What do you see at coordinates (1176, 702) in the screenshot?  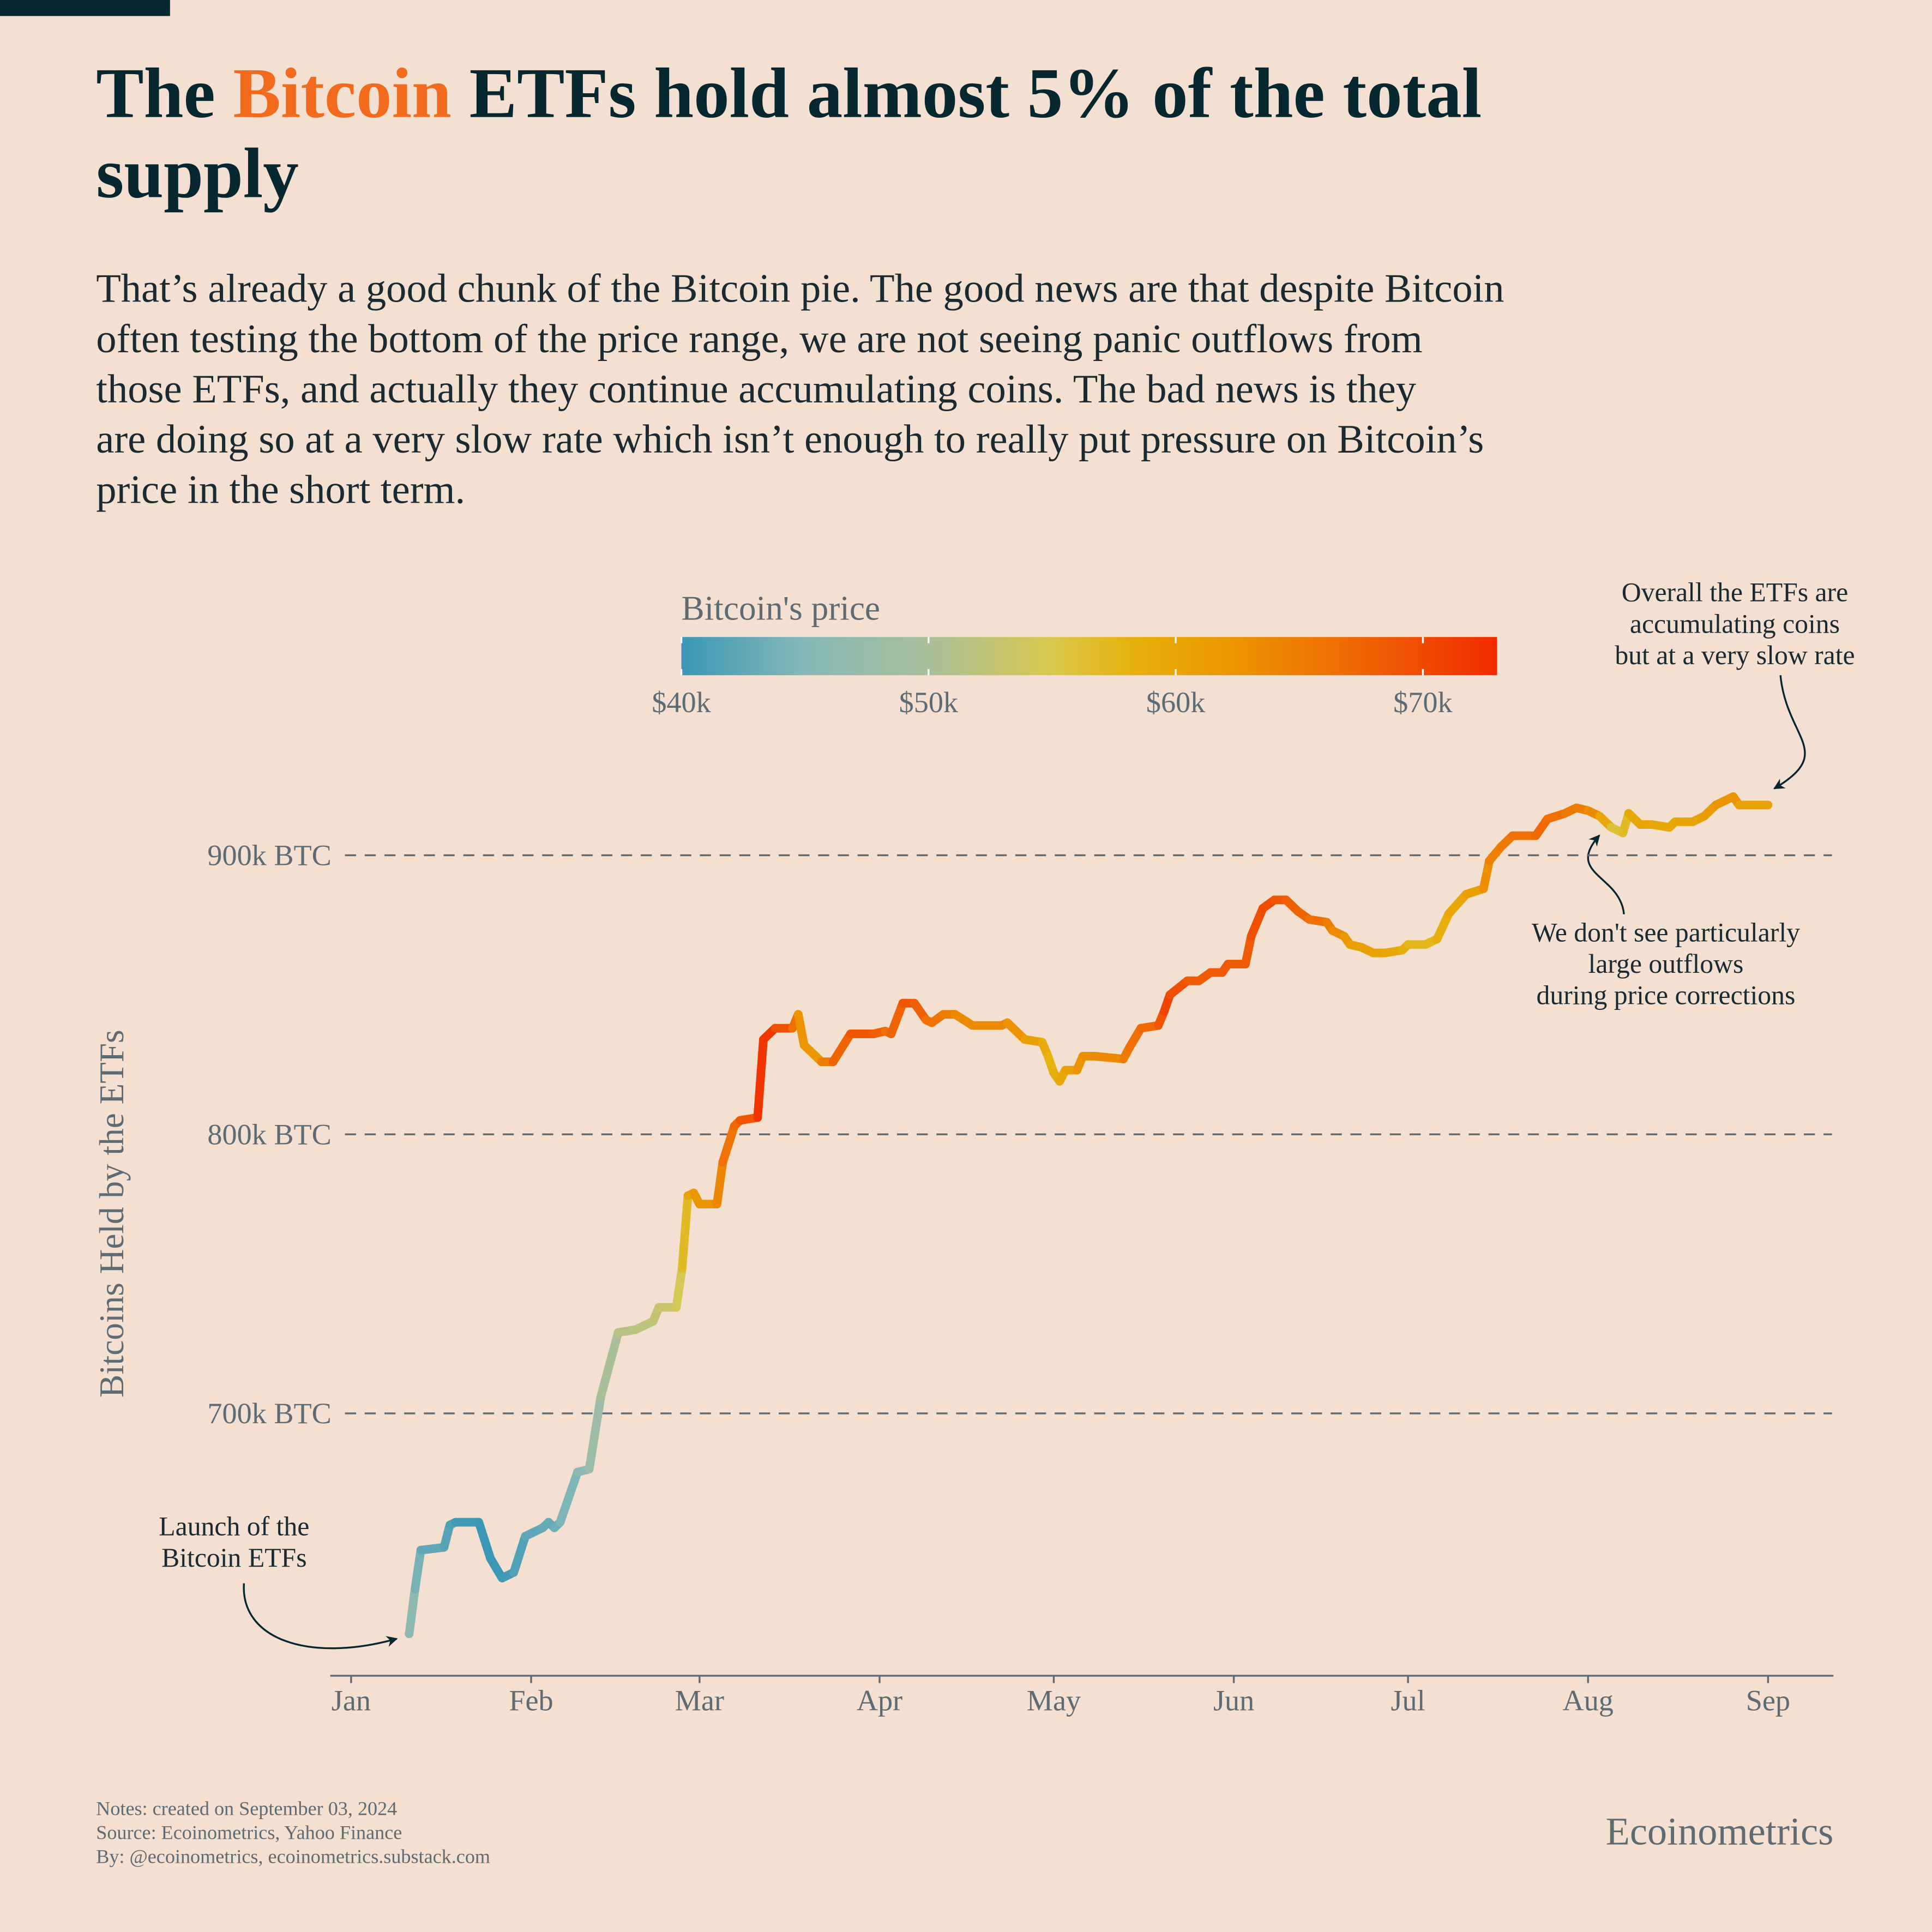 I see `colorbar-tick-label: $60k` at bounding box center [1176, 702].